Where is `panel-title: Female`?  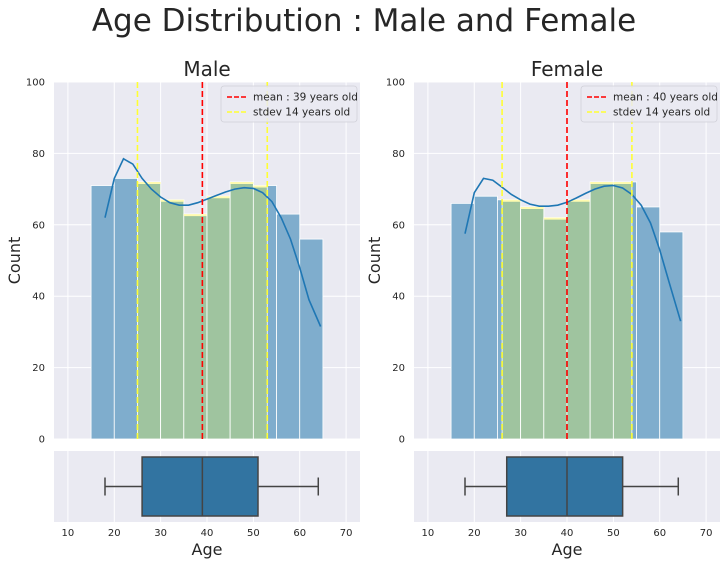 panel-title: Female is located at coordinates (567, 69).